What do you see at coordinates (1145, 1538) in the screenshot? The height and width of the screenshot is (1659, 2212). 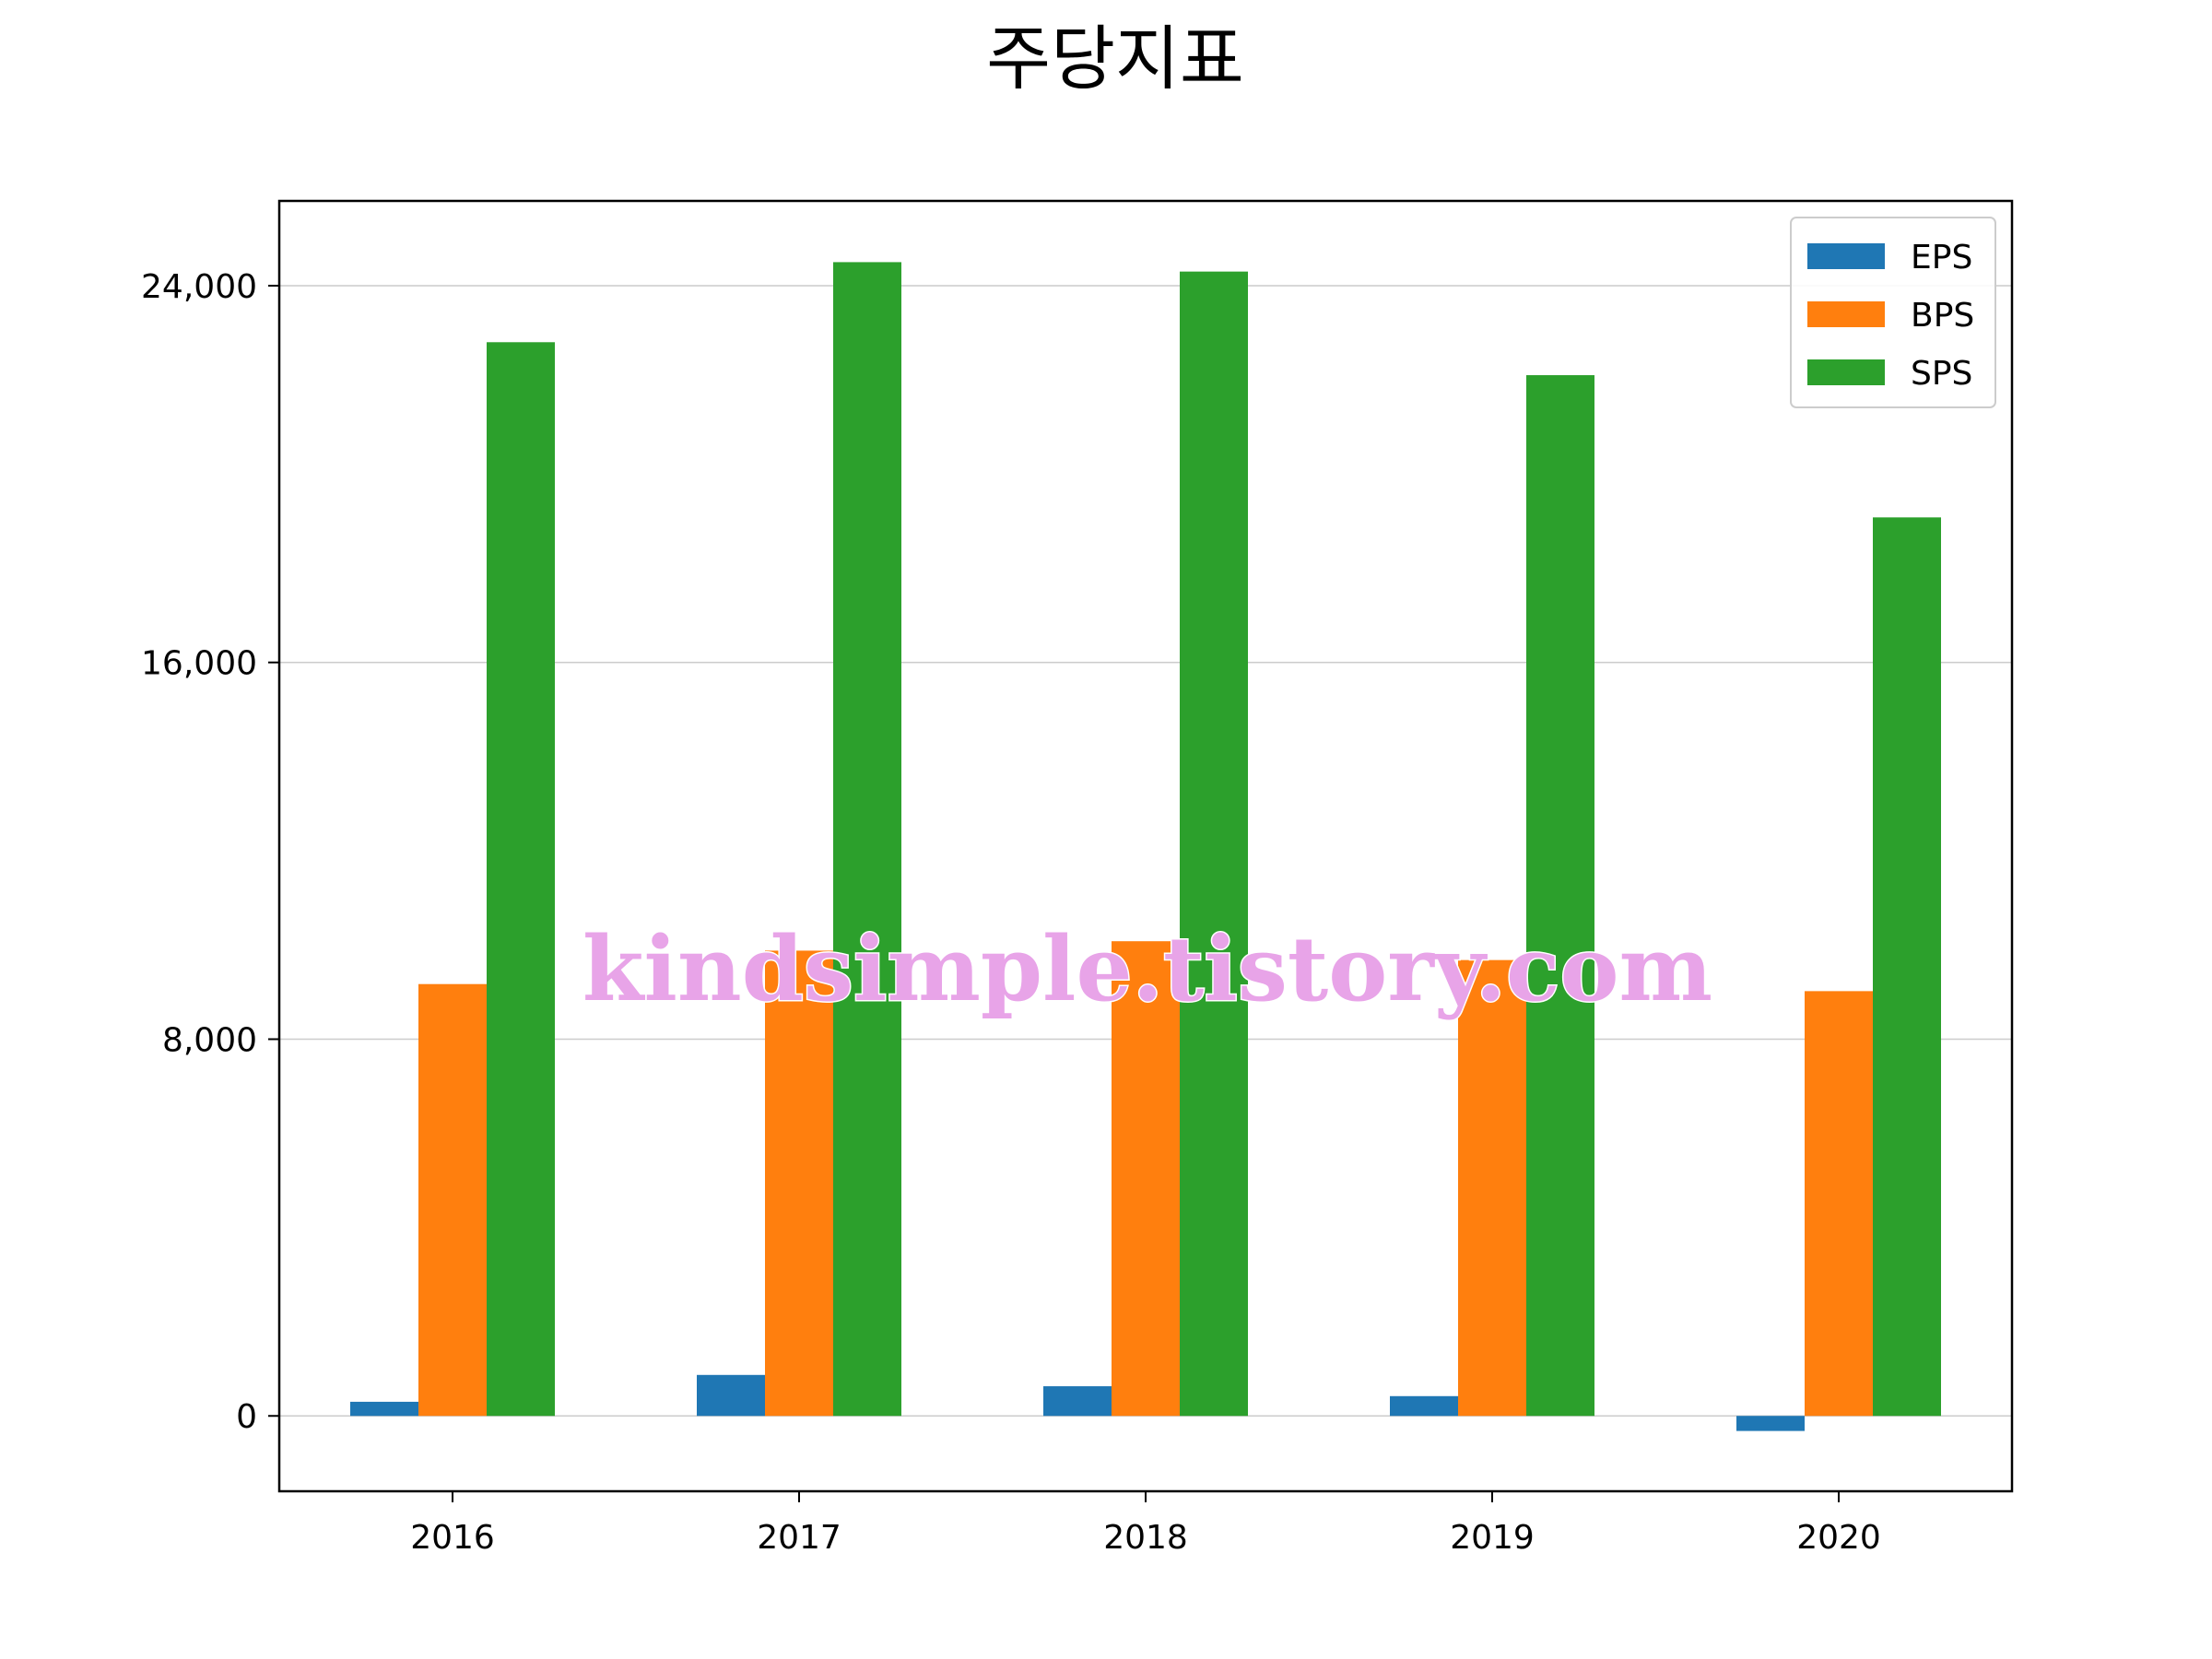 I see `x-tick-label: 2018` at bounding box center [1145, 1538].